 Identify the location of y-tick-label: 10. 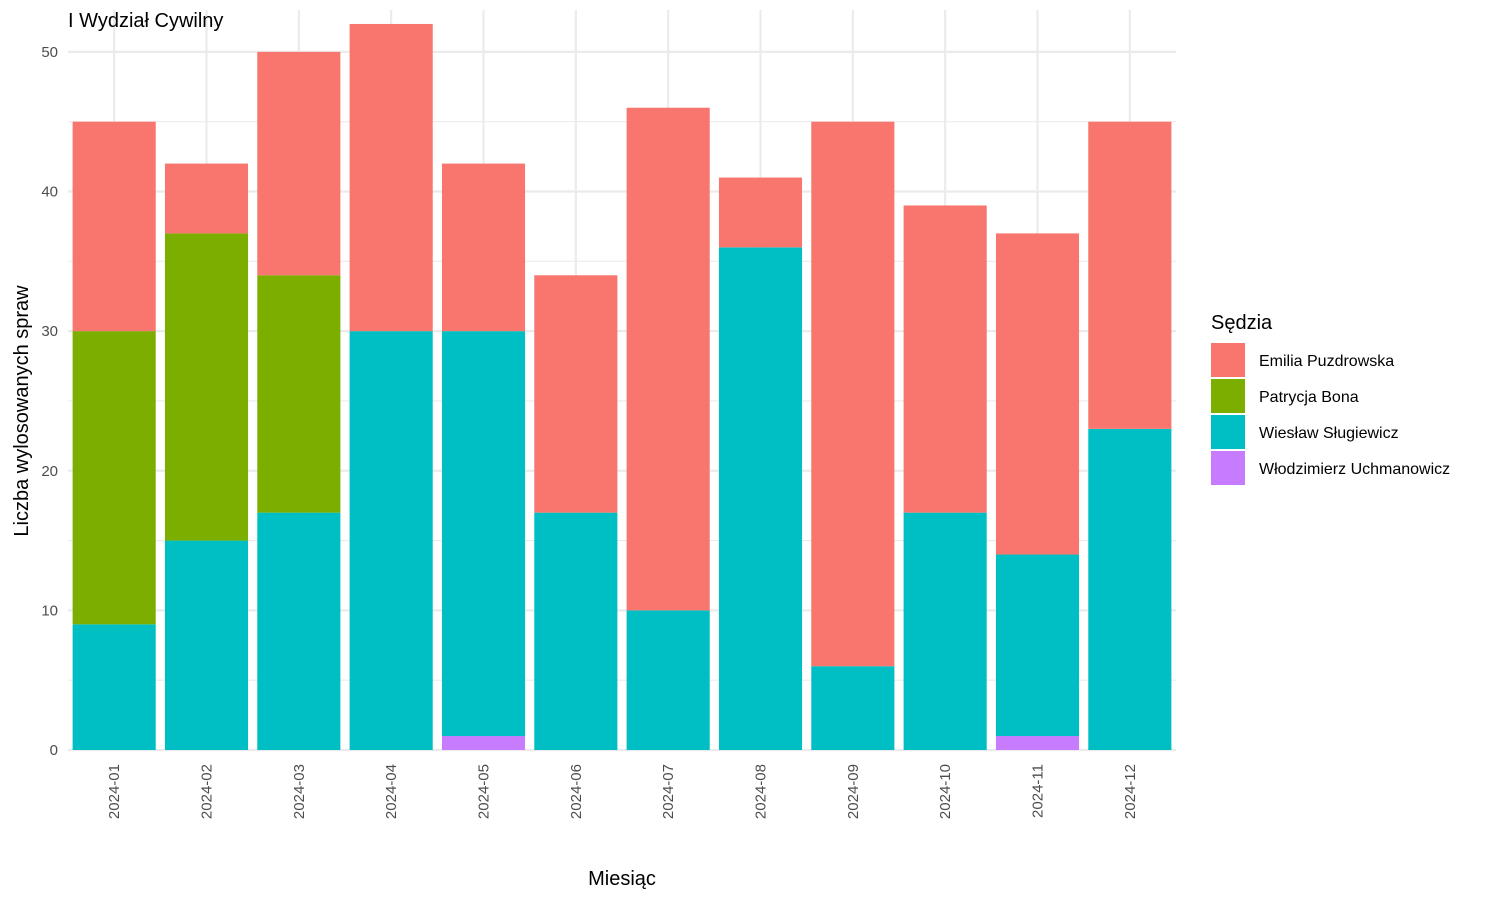
(49, 610).